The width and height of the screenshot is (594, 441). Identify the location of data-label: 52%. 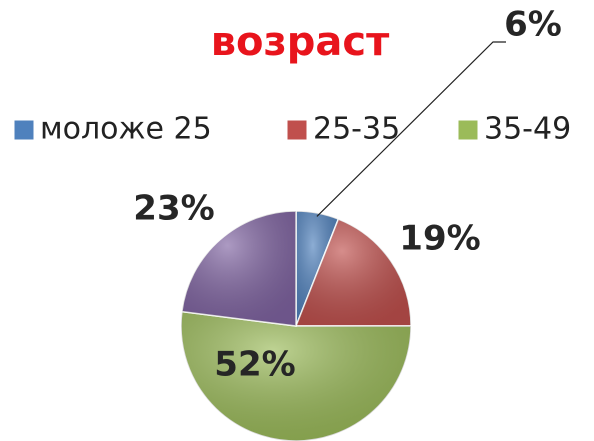
(254, 365).